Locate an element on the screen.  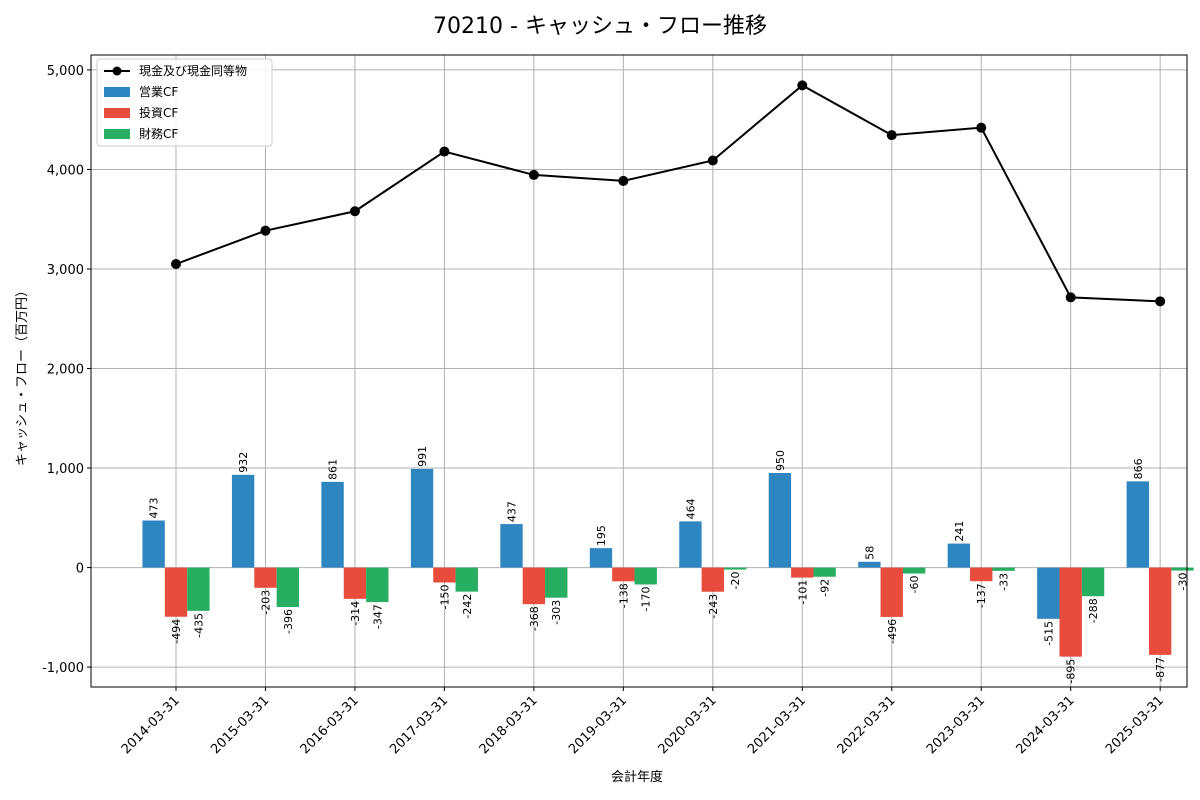
bar-value-label: -101 is located at coordinates (802, 592).